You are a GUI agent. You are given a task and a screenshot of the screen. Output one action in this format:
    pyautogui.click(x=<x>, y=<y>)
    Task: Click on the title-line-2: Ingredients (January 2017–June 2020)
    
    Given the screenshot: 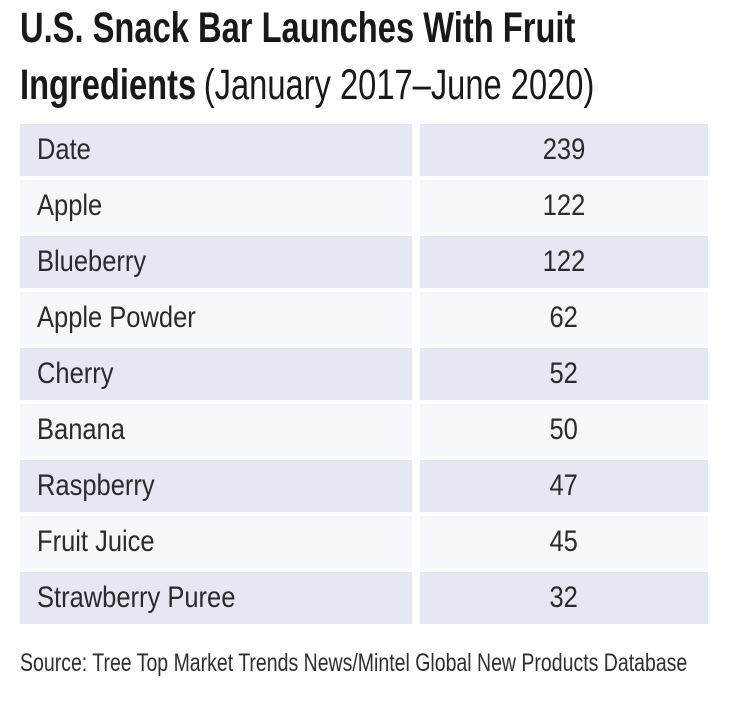 What is the action you would take?
    pyautogui.click(x=307, y=85)
    